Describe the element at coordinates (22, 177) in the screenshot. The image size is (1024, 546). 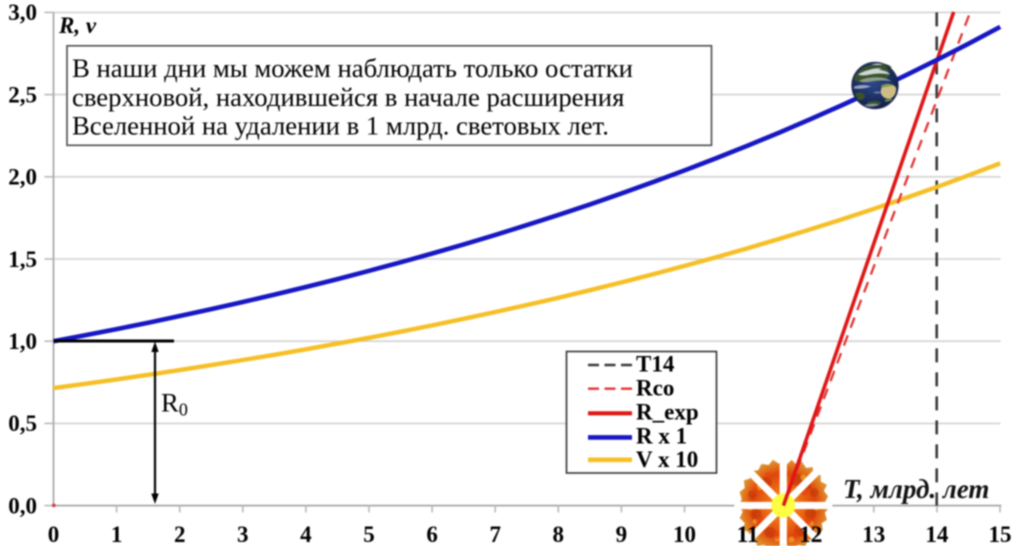
I see `svg-text: 2,0` at that location.